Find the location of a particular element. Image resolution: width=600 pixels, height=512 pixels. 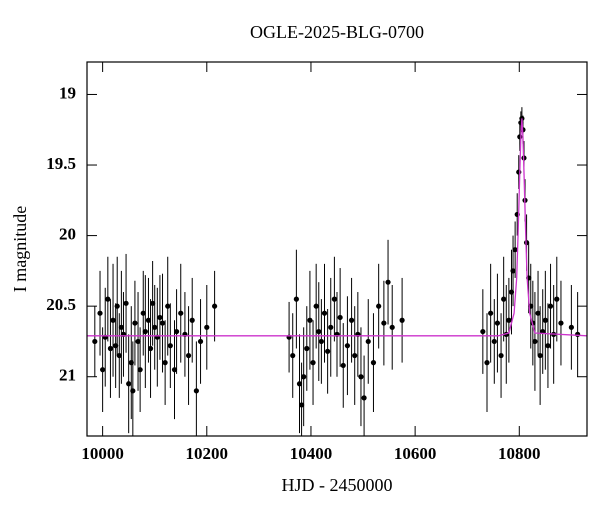

x-tick-label: 10200 is located at coordinates (207, 453).